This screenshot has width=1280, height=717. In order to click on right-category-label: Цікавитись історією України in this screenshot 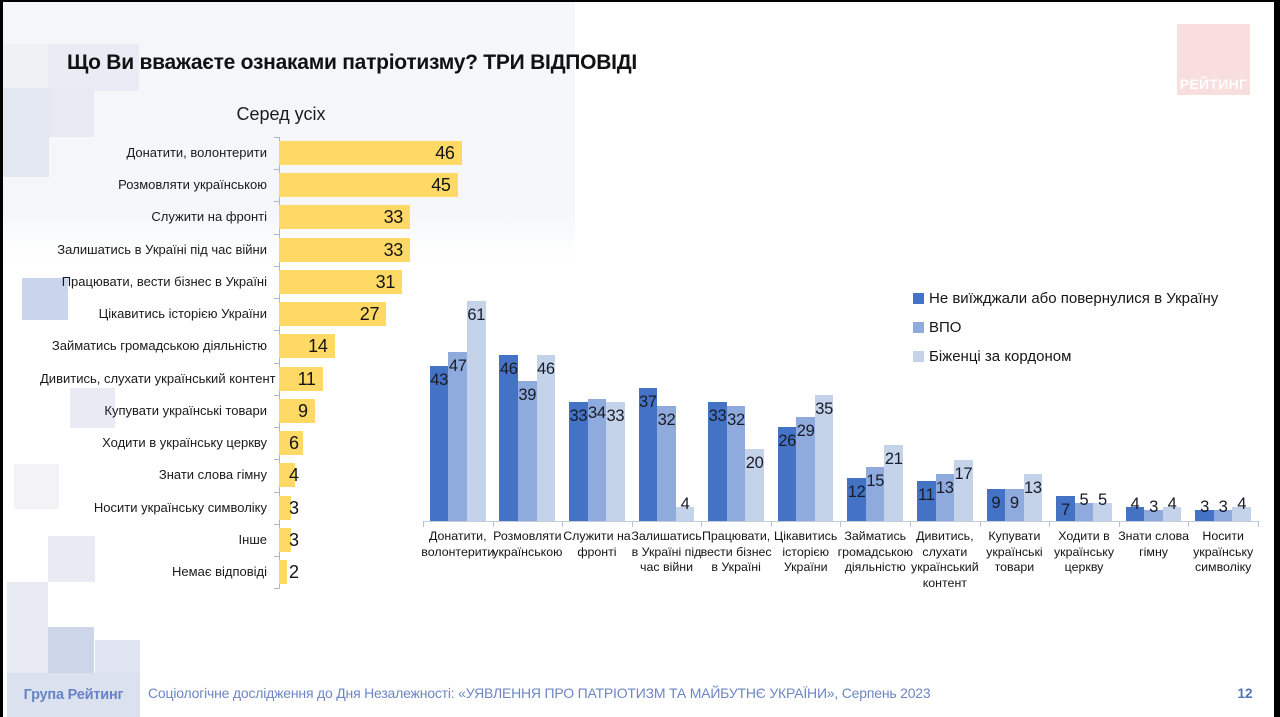, I will do `click(806, 552)`.